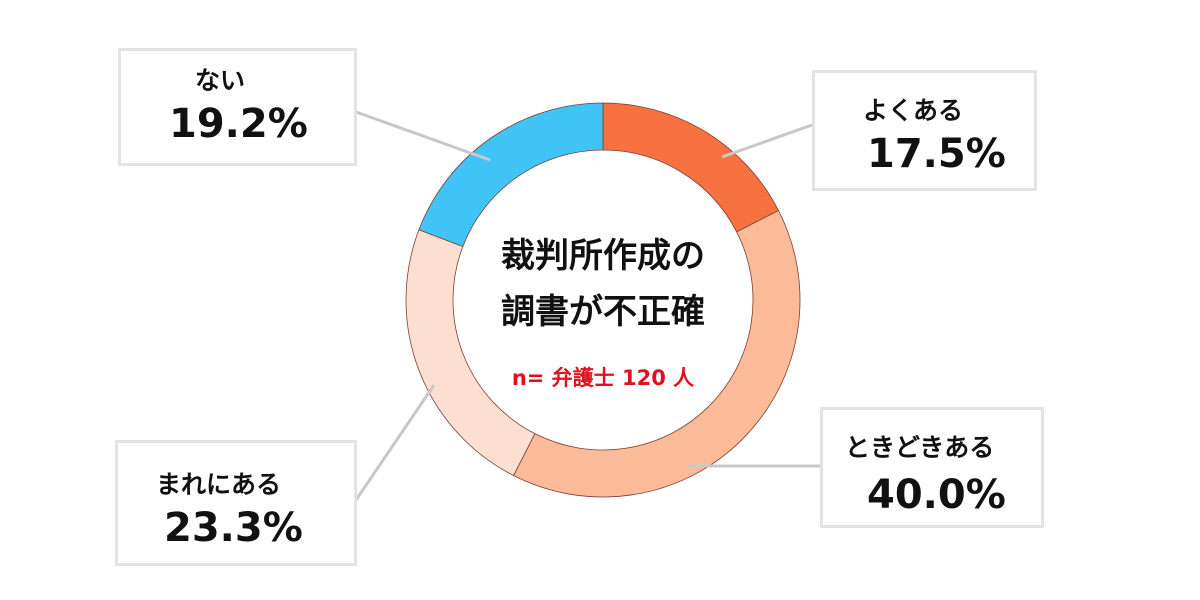 The image size is (1200, 600). What do you see at coordinates (233, 528) in the screenshot?
I see `data-label: 23.3%` at bounding box center [233, 528].